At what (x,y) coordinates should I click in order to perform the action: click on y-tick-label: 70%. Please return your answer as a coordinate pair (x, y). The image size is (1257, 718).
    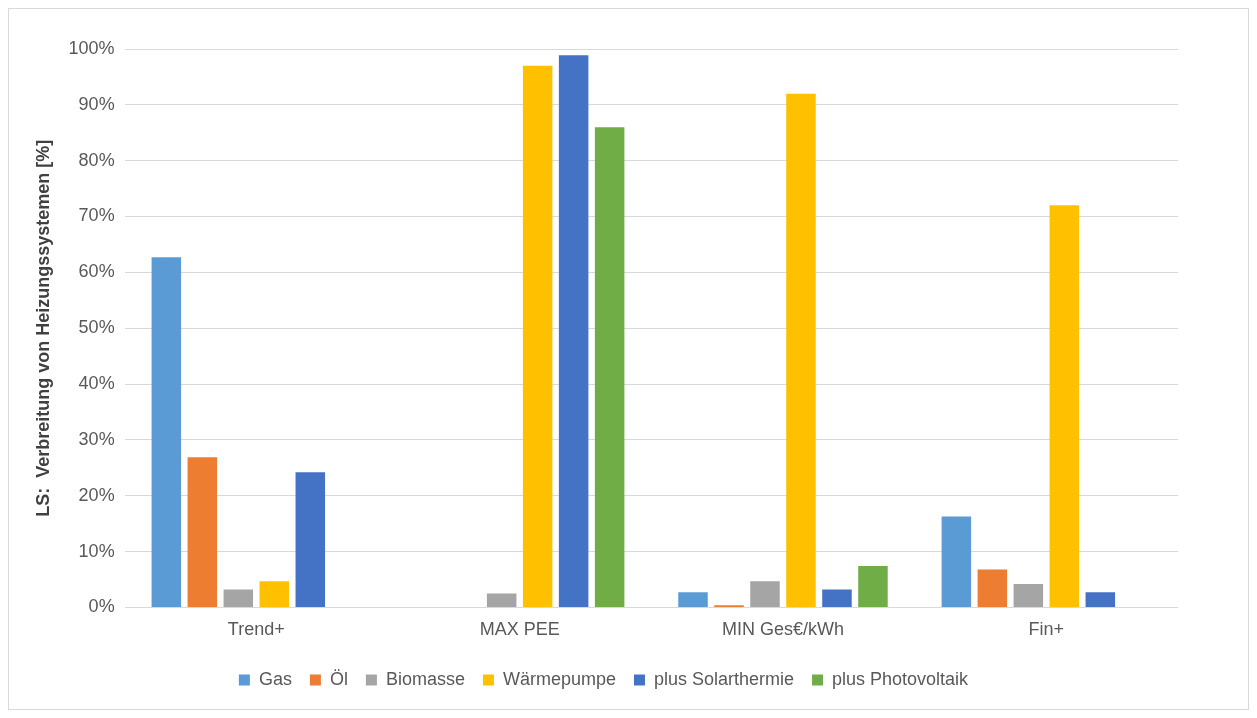
    Looking at the image, I should click on (96, 215).